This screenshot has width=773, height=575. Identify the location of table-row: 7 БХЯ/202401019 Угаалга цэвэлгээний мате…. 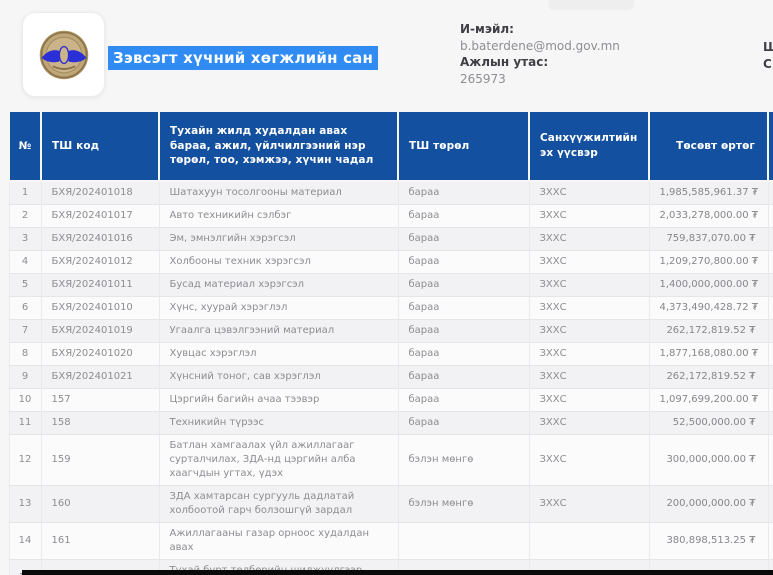
(390, 331).